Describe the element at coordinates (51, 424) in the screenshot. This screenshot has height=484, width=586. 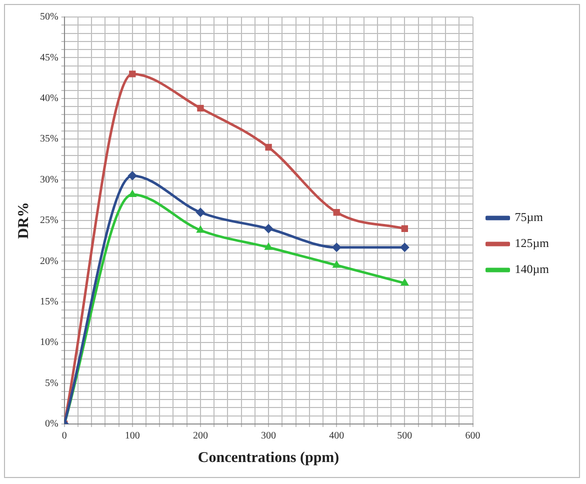
I see `y-tick-label: 0%` at that location.